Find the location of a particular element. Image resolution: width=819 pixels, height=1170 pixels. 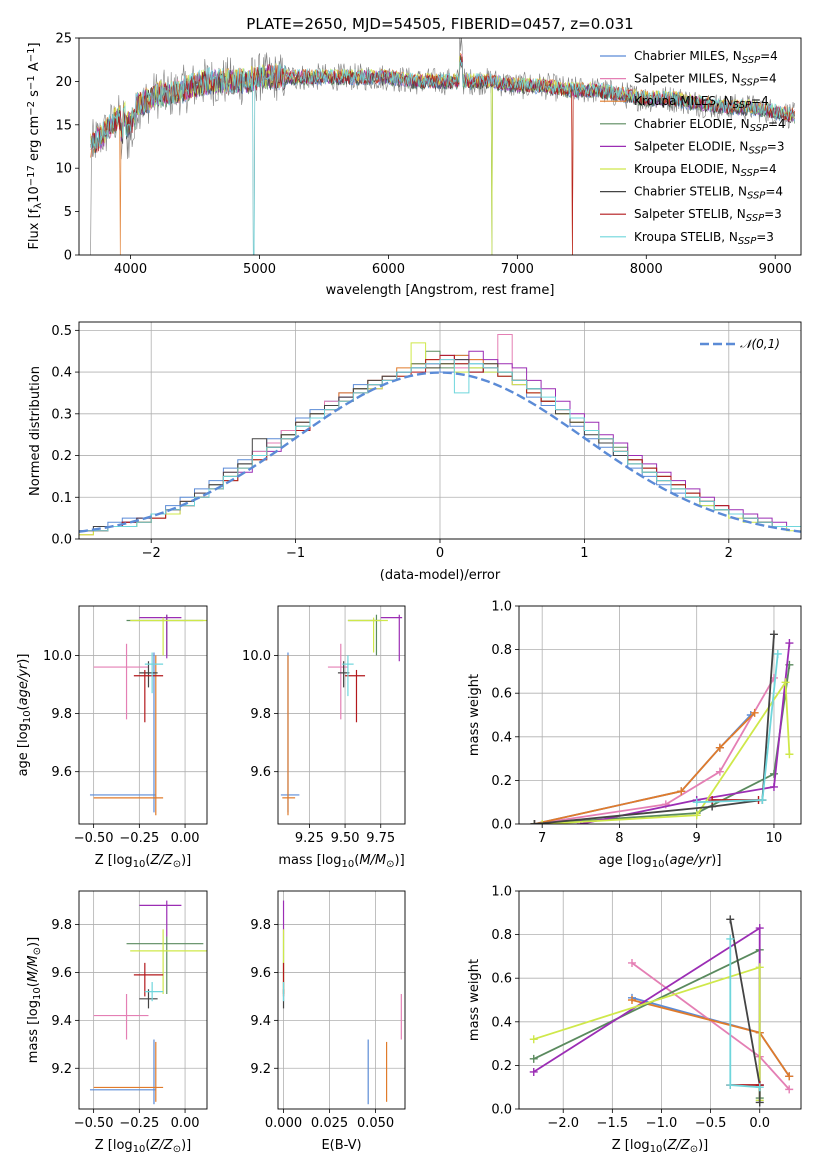

x-tick-label: −0.50 is located at coordinates (94, 838).